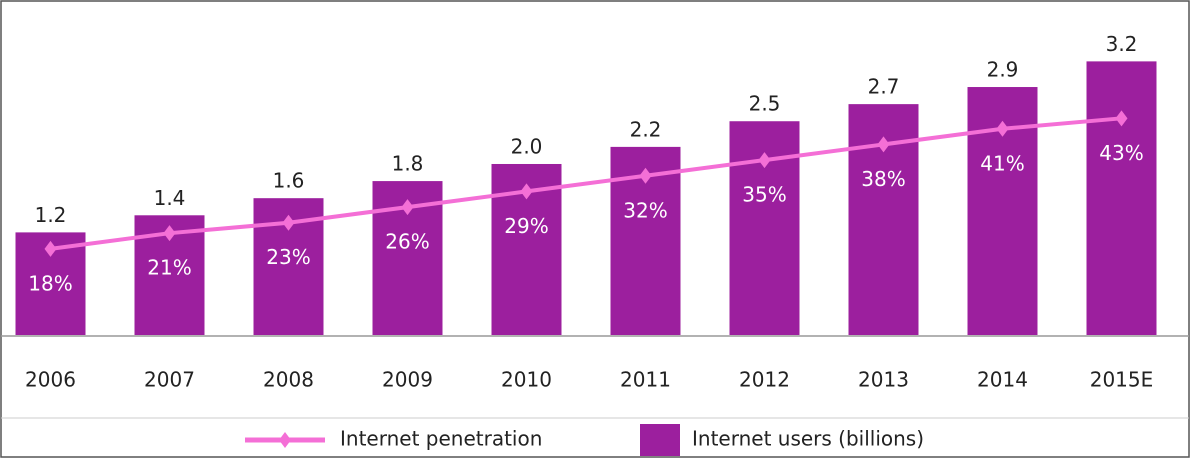 Image resolution: width=1190 pixels, height=460 pixels. What do you see at coordinates (407, 380) in the screenshot?
I see `x-tick-label: 2009` at bounding box center [407, 380].